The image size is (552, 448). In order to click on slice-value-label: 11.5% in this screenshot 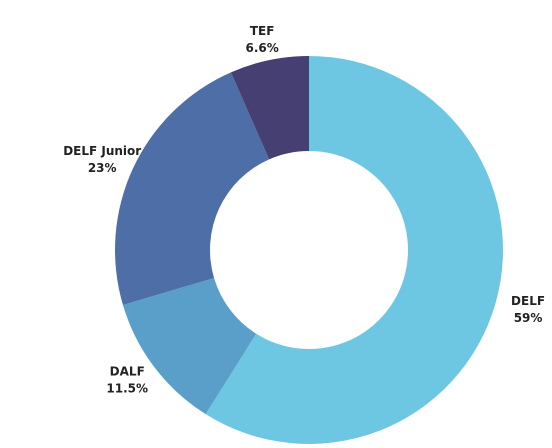, I will do `click(127, 388)`.